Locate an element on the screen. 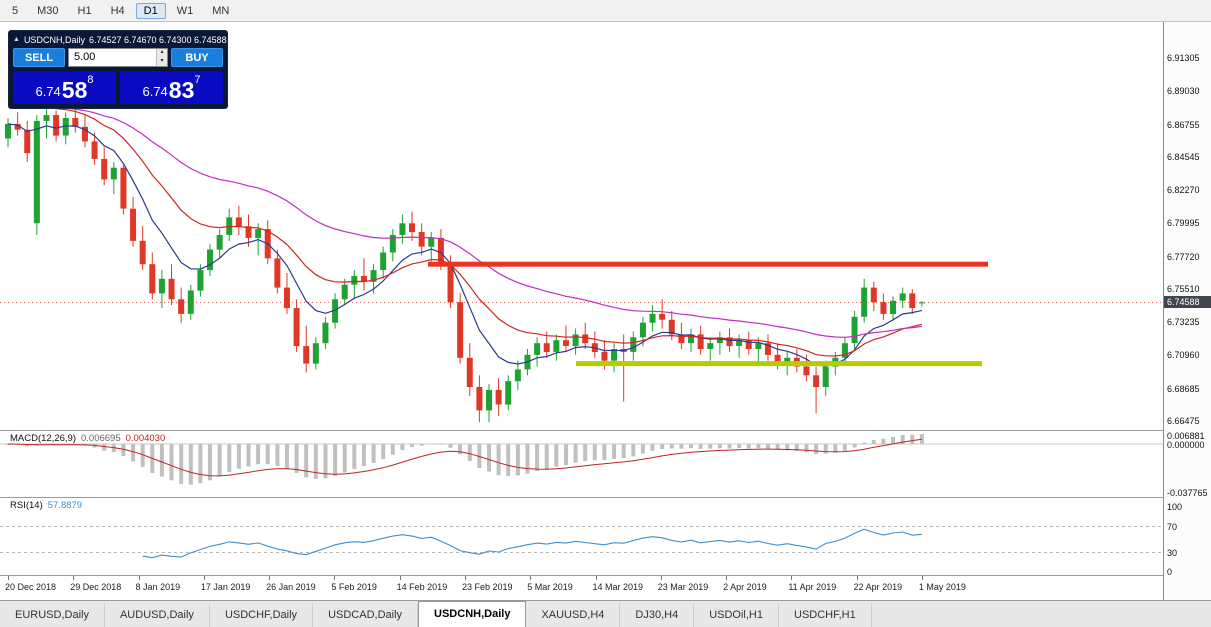 This screenshot has height=627, width=1211. macd-main-value: 0.006695 is located at coordinates (101, 438).